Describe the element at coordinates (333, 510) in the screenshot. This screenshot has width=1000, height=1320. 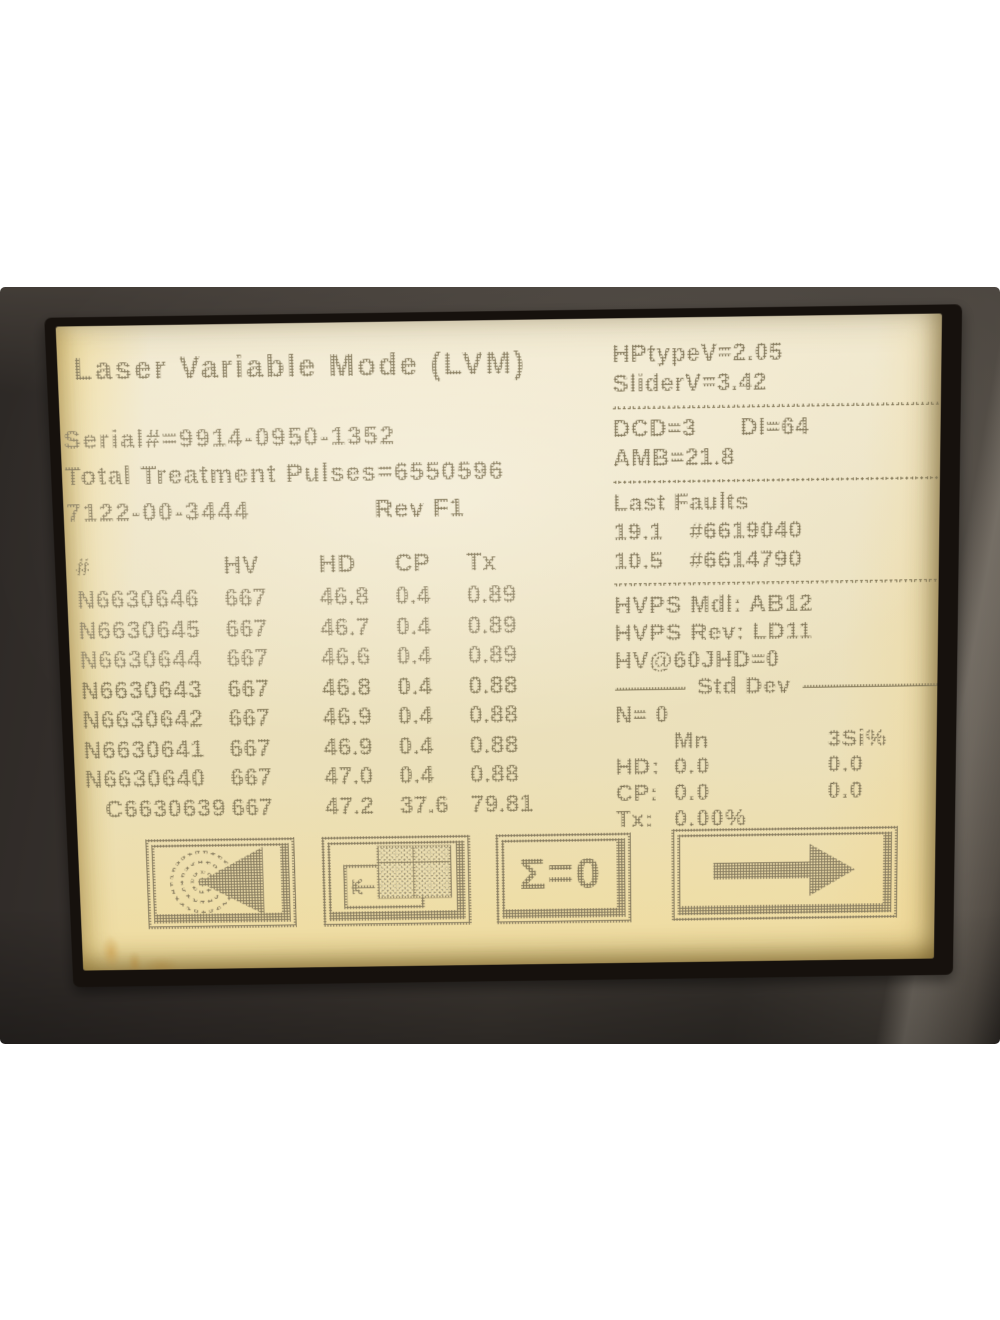
I see `part-number-row: 7122-00-3444 Rev F1` at that location.